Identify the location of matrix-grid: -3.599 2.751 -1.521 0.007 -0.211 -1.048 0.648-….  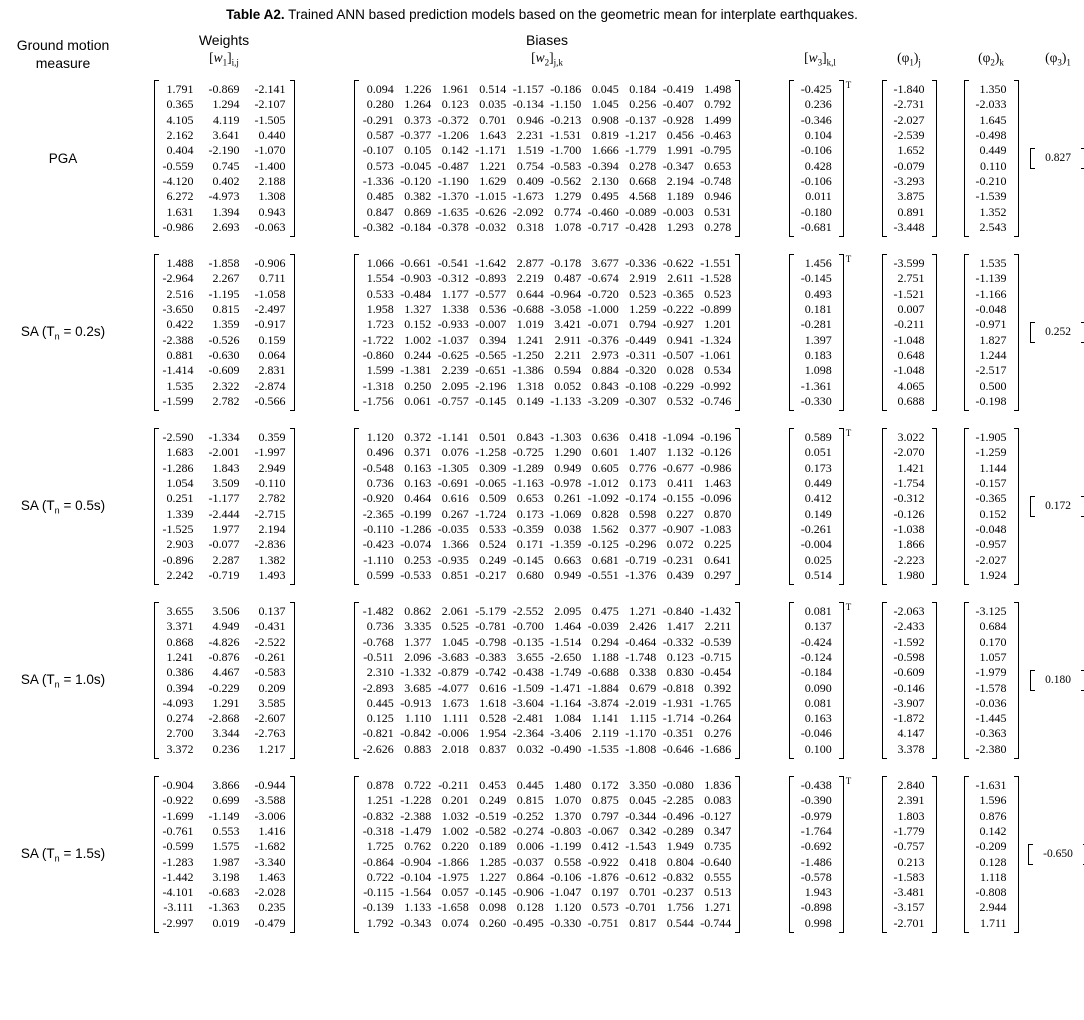
(909, 332).